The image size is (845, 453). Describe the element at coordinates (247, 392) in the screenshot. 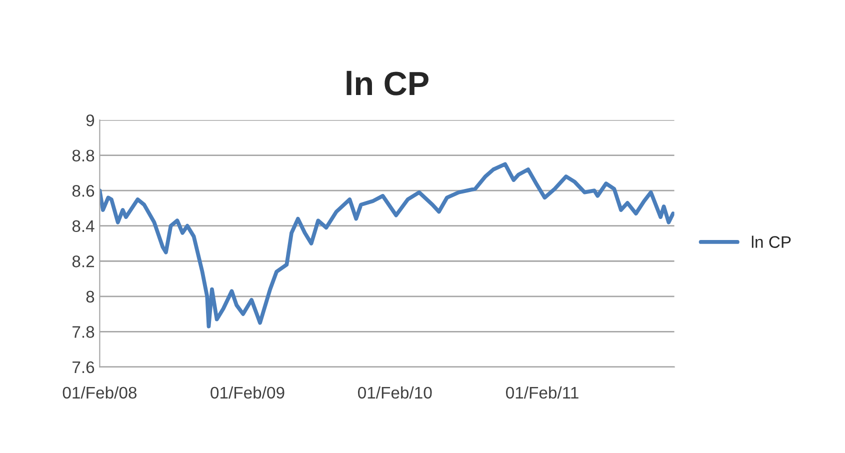

I see `x-tick-label: 01/Feb/09` at that location.